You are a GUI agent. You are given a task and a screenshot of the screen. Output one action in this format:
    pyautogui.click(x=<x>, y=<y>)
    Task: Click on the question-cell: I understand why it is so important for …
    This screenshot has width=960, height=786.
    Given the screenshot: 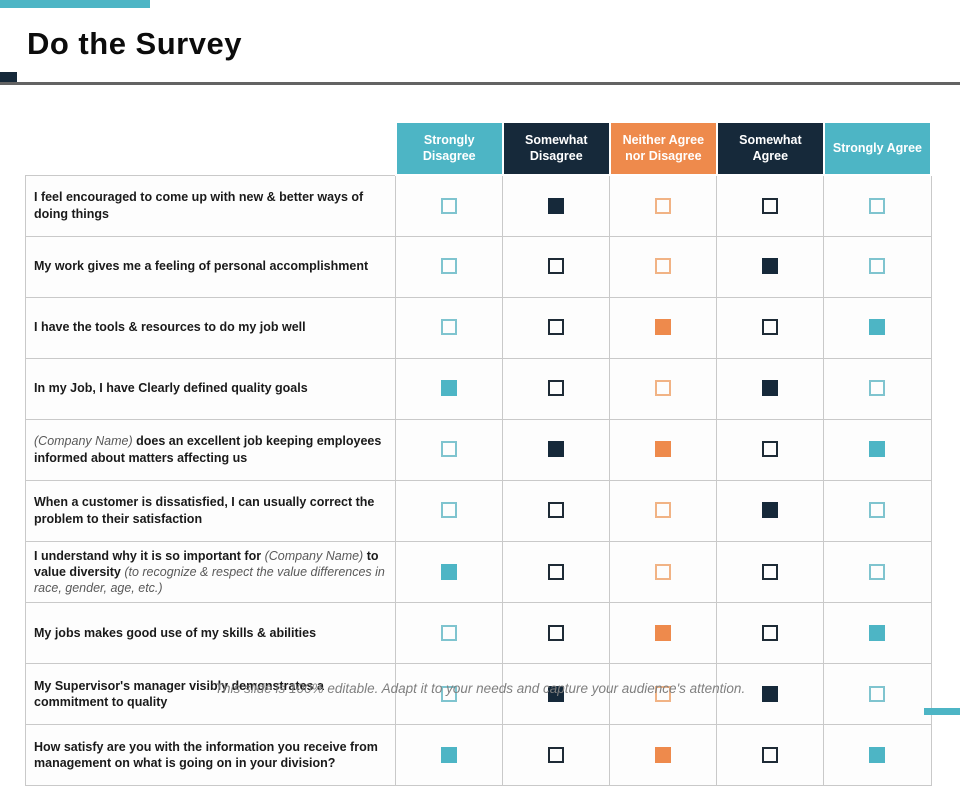 What is the action you would take?
    pyautogui.click(x=210, y=572)
    